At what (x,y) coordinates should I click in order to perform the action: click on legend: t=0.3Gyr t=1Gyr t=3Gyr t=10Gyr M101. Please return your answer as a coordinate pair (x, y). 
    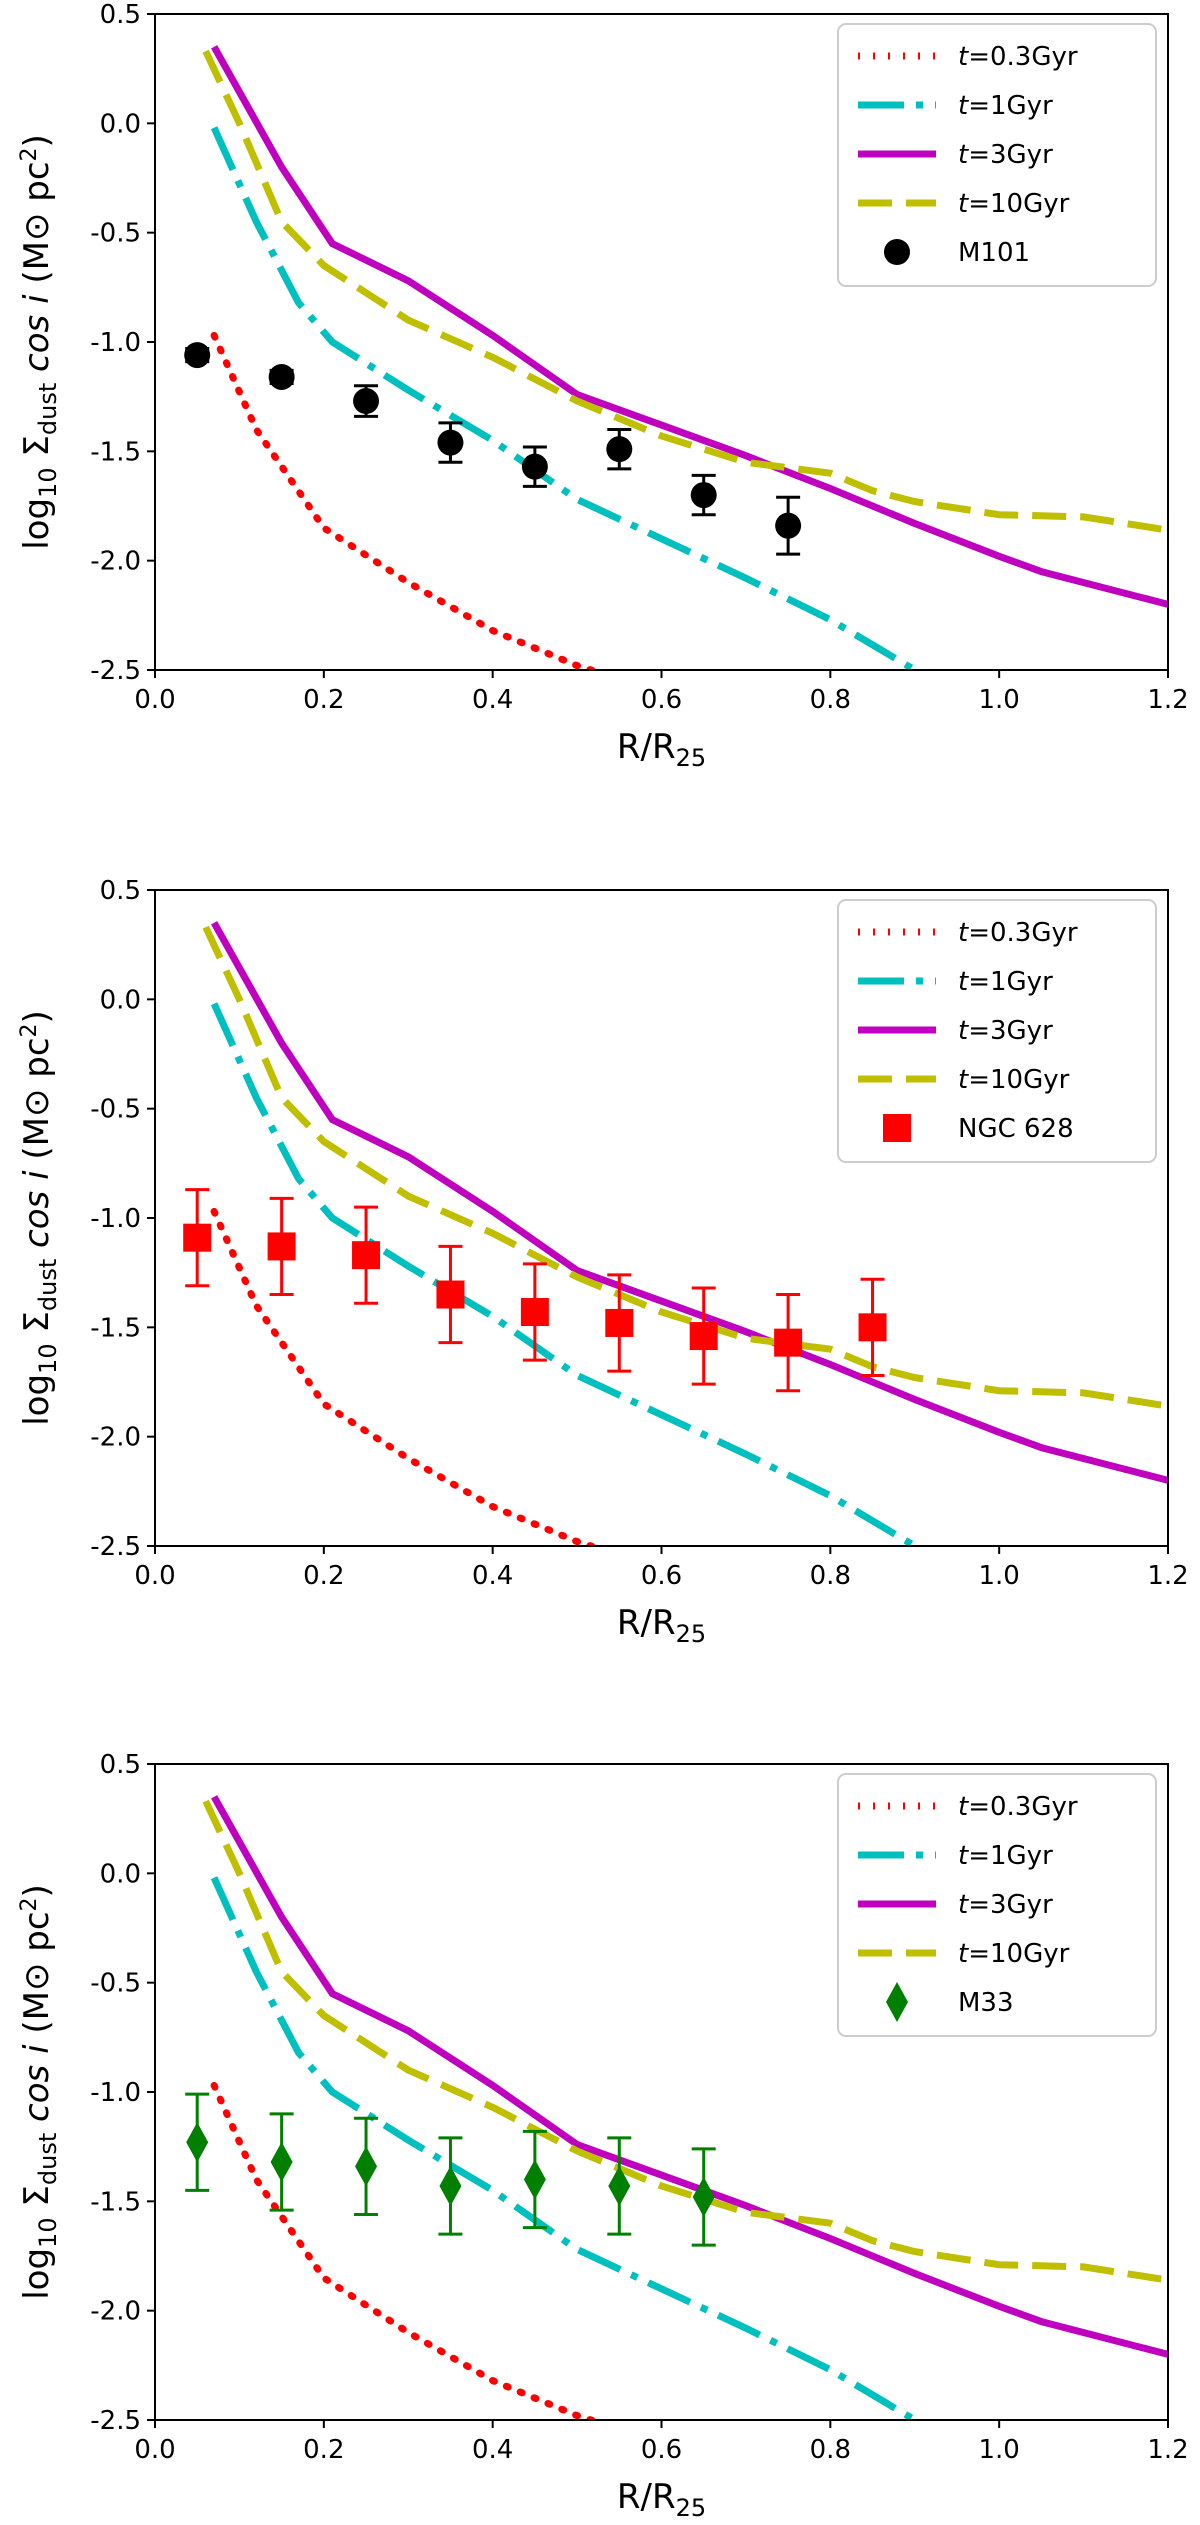
    Looking at the image, I should click on (997, 155).